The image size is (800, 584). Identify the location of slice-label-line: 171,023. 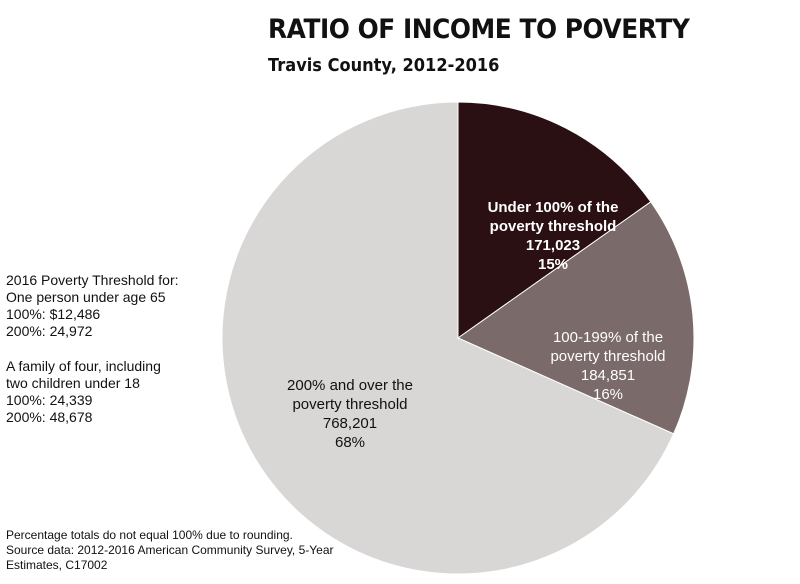
(553, 245).